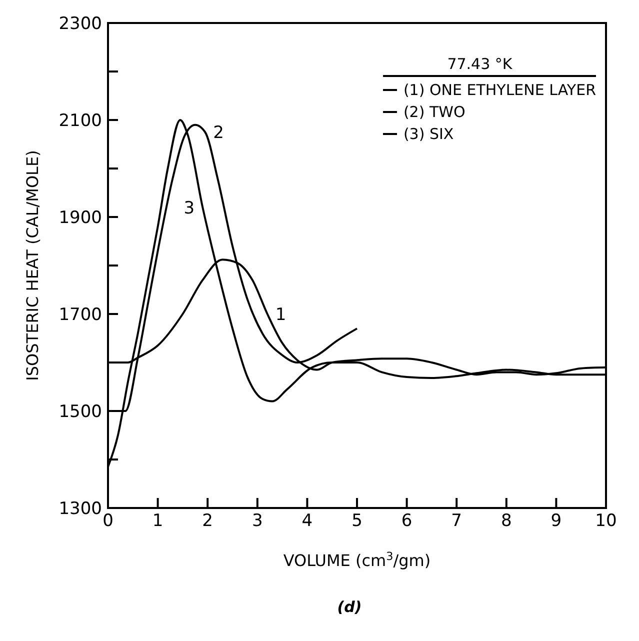  I want to click on x-tick-label: 6, so click(406, 521).